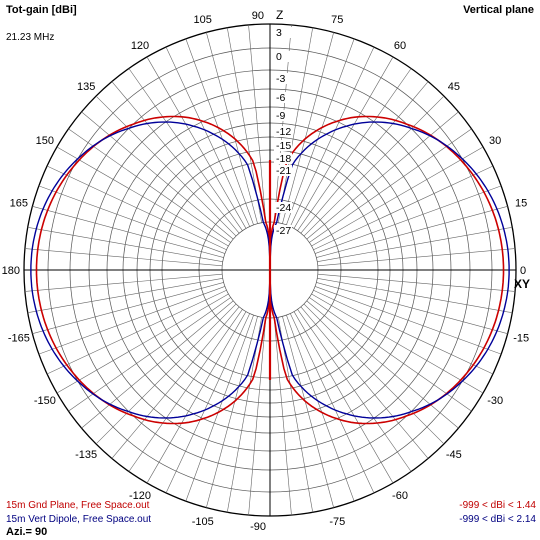  I want to click on angle-label: -15, so click(521, 338).